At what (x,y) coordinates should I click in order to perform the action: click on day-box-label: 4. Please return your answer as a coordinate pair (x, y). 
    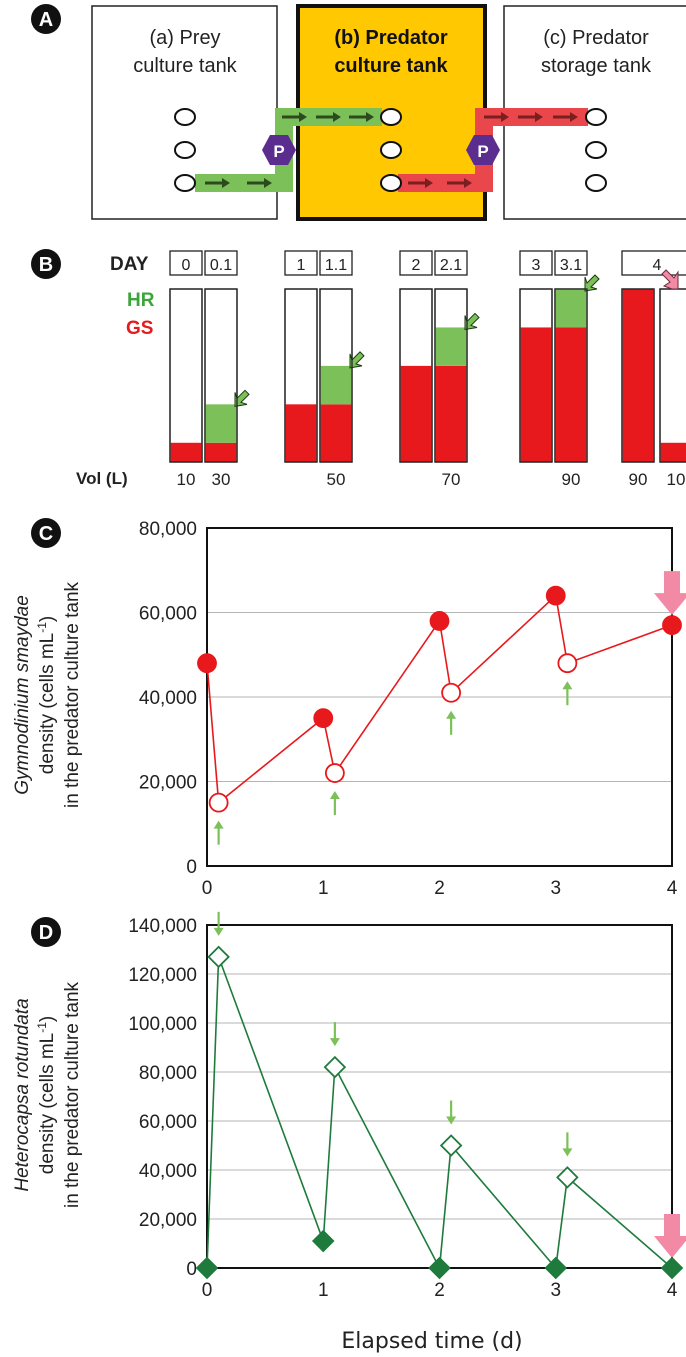
    Looking at the image, I should click on (657, 265).